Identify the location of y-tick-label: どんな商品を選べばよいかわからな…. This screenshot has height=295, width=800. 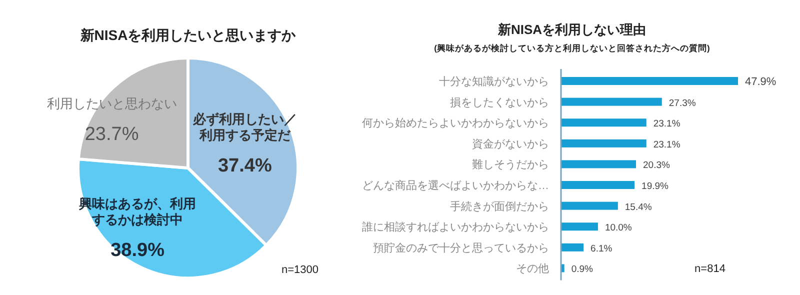
(455, 185).